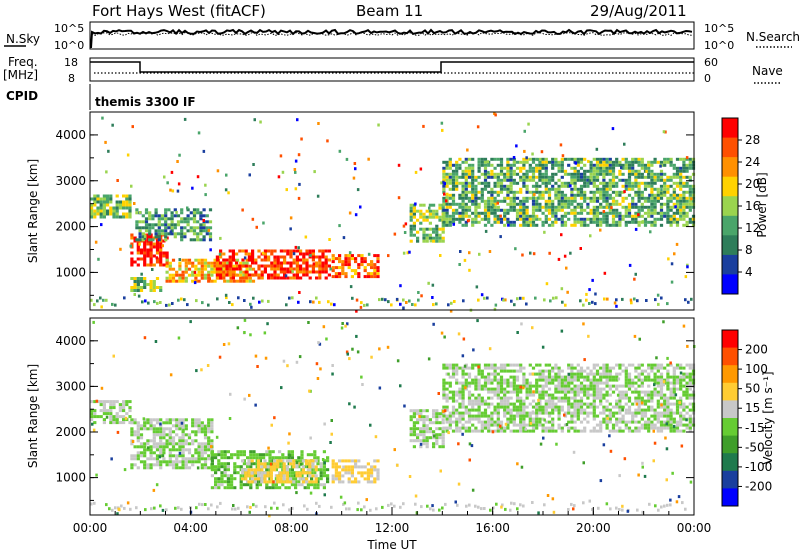 Image resolution: width=800 pixels, height=554 pixels. Describe the element at coordinates (20, 75) in the screenshot. I see `freq-unit: [MHz]` at that location.